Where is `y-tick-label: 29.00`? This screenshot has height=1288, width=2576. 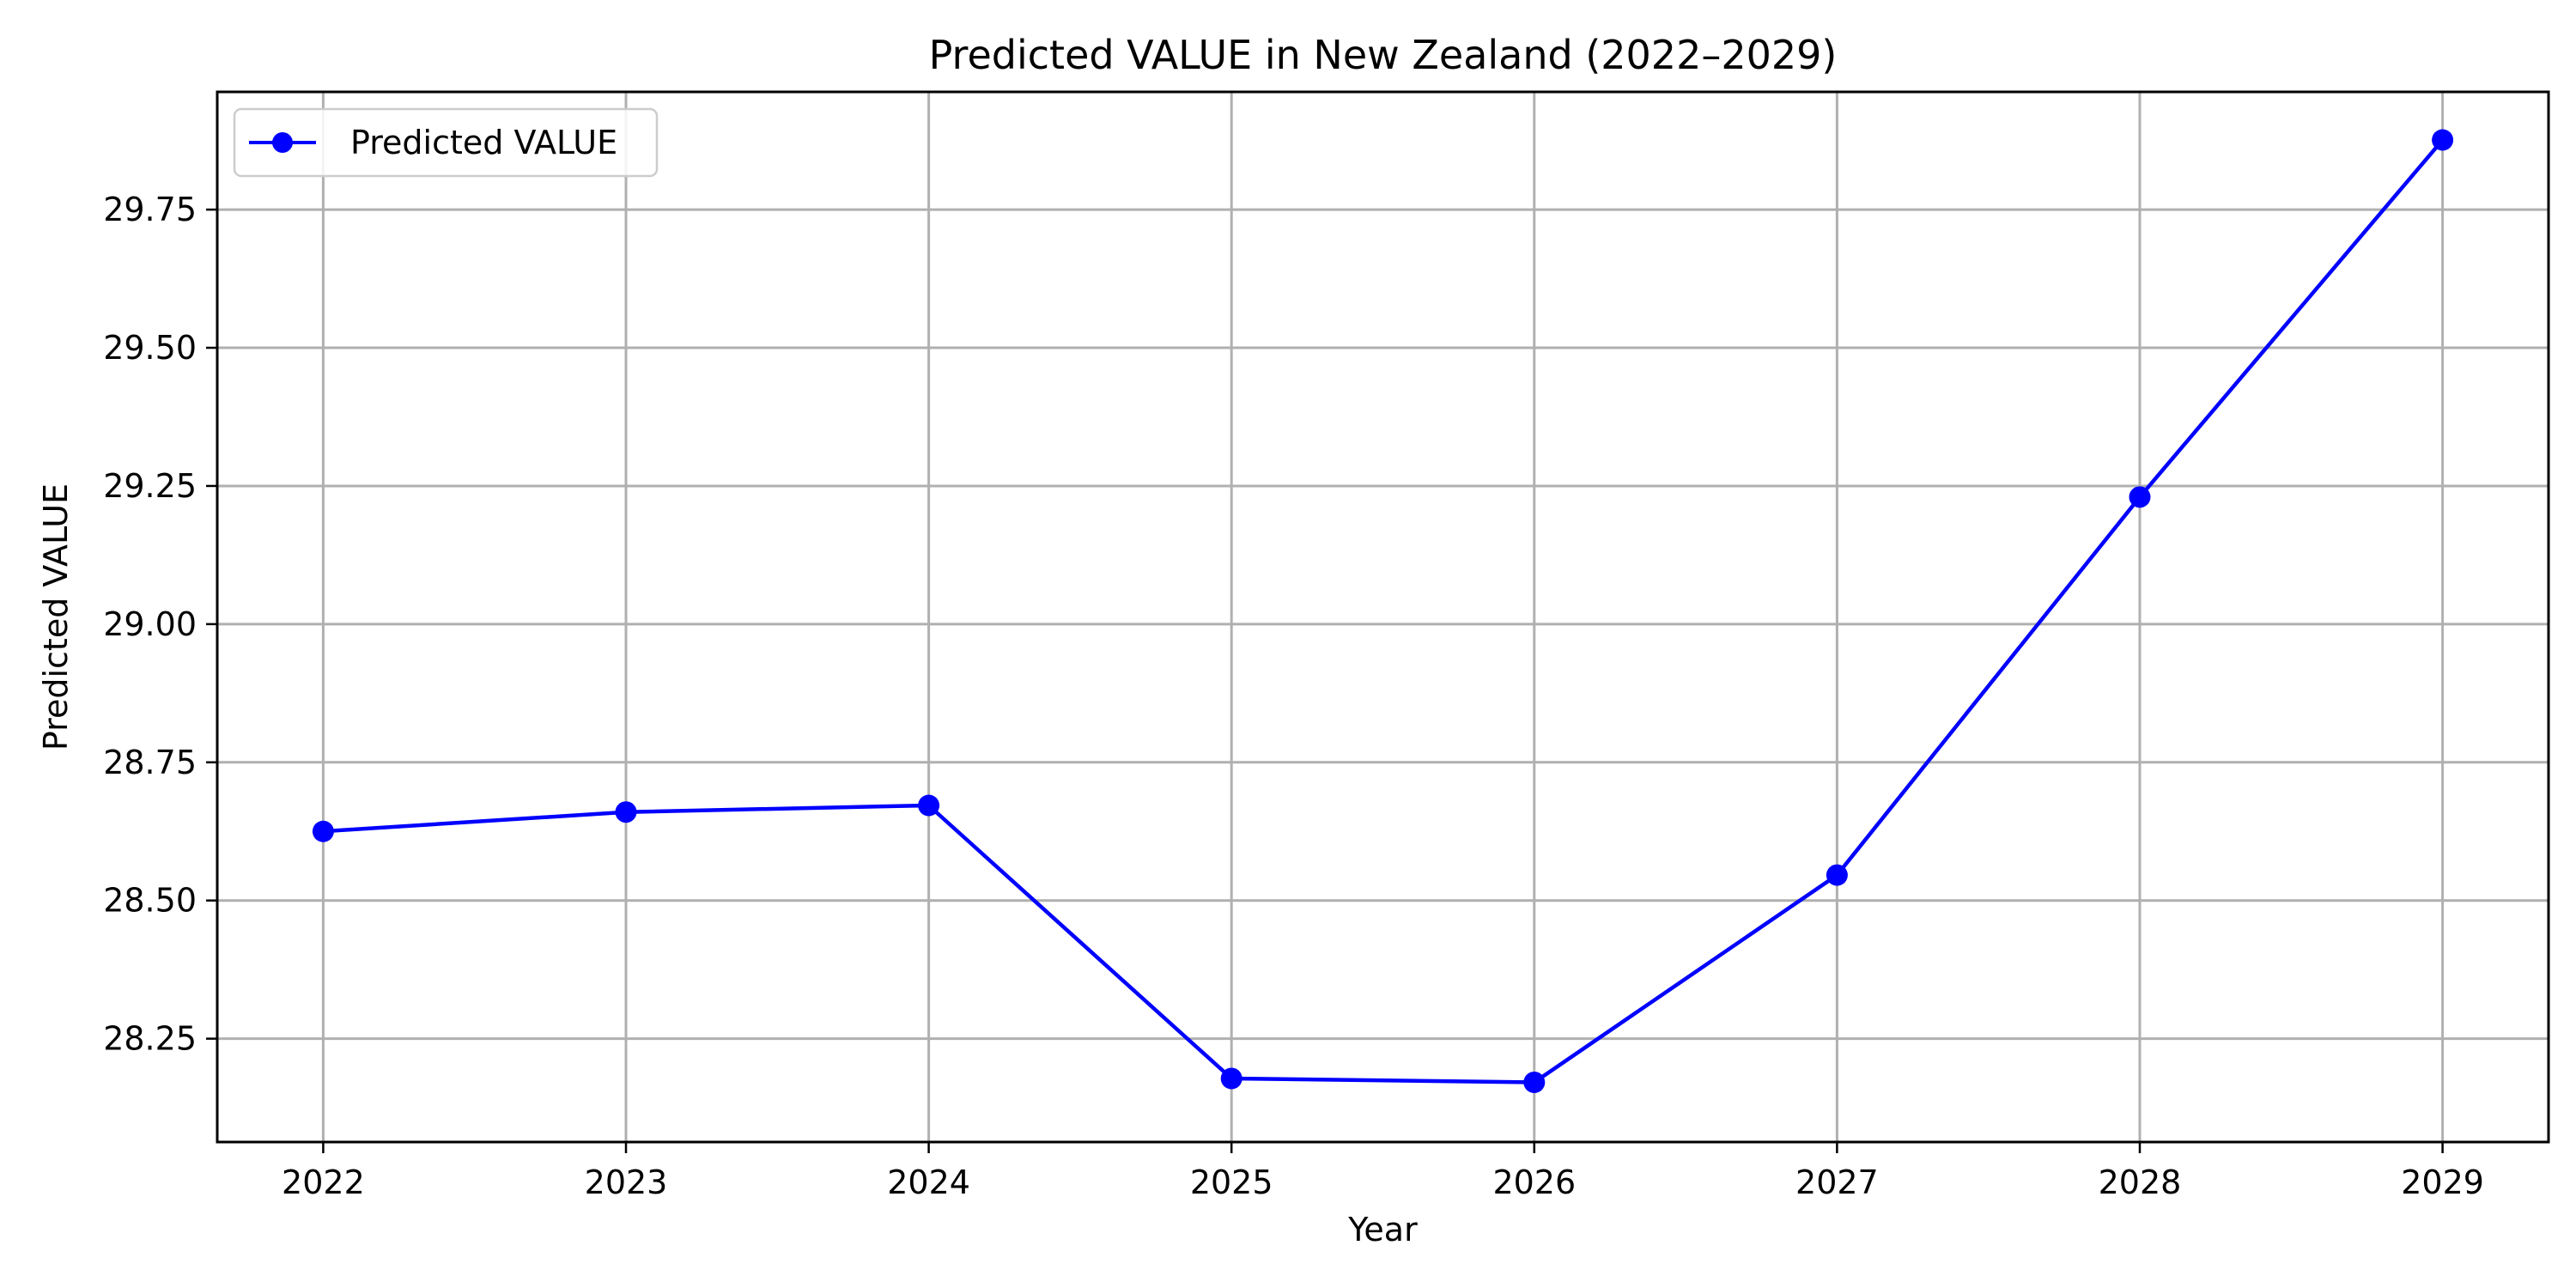
y-tick-label: 29.00 is located at coordinates (150, 624).